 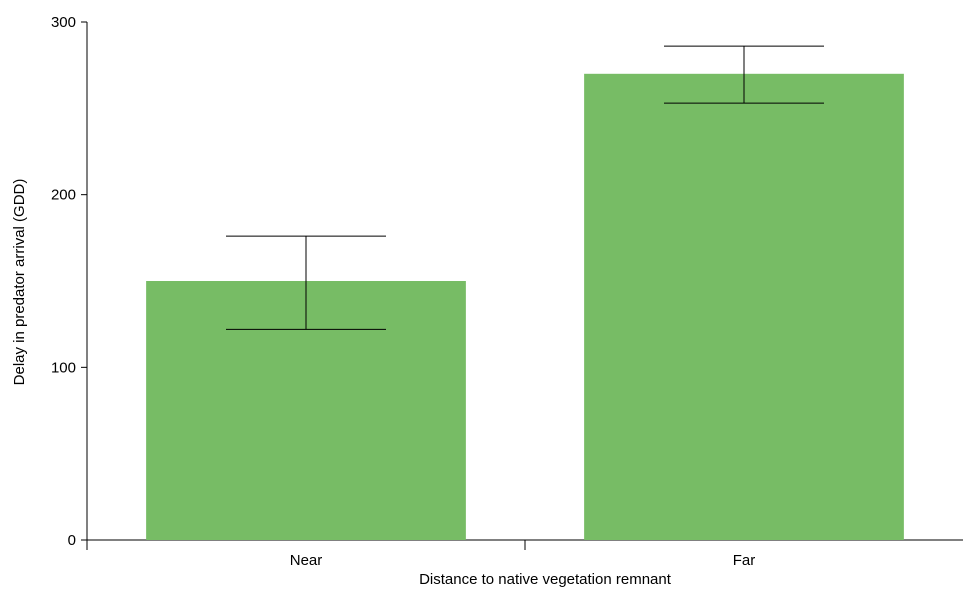 What do you see at coordinates (744, 560) in the screenshot?
I see `x-tick-label-far: Far` at bounding box center [744, 560].